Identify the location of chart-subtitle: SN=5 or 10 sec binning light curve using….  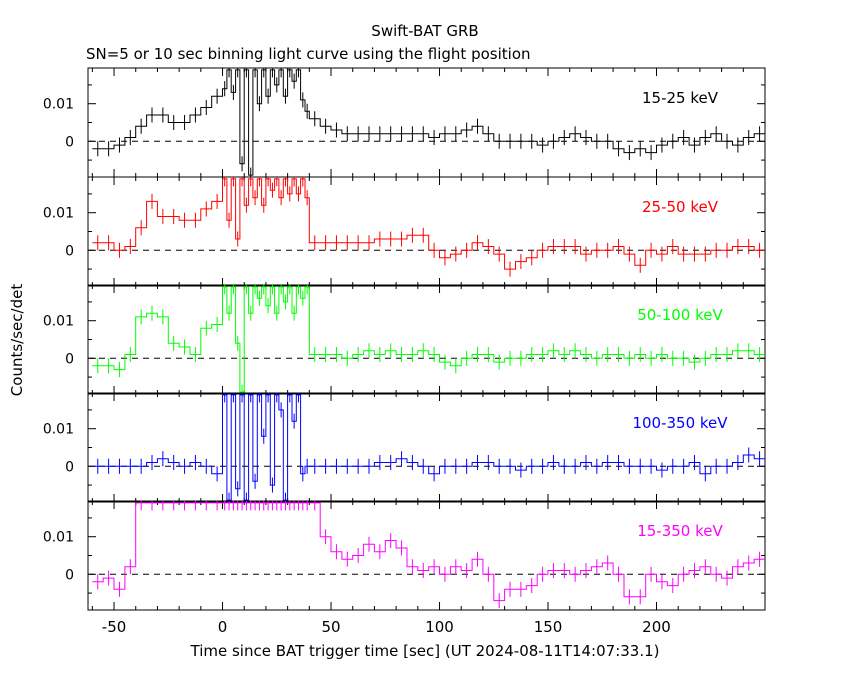
(308, 54).